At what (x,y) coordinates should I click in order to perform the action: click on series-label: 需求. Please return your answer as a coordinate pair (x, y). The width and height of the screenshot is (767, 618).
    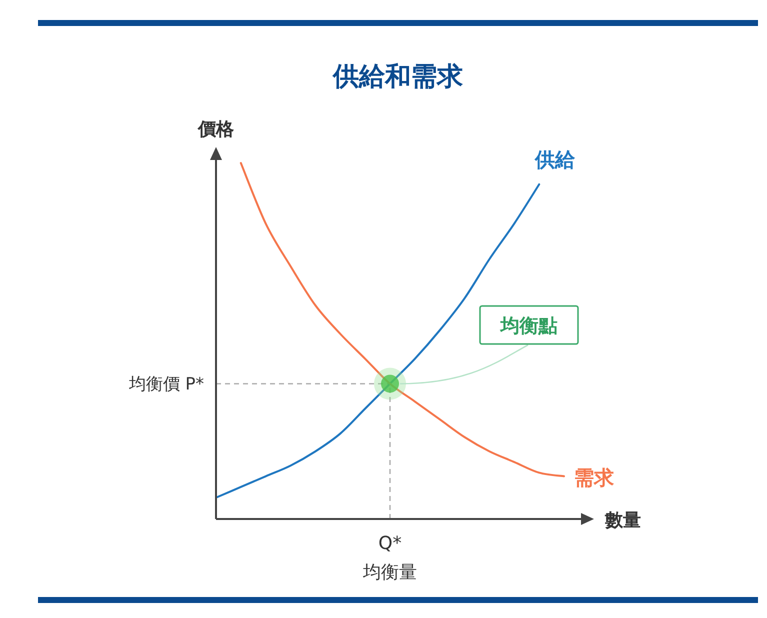
    Looking at the image, I should click on (594, 477).